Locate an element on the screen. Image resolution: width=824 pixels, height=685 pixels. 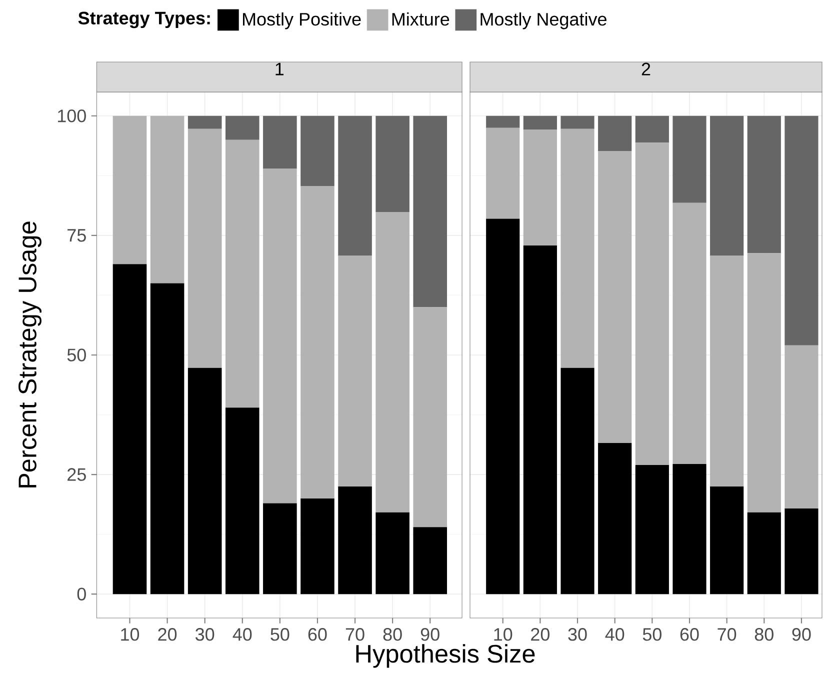
legend-label: Mixture is located at coordinates (421, 19).